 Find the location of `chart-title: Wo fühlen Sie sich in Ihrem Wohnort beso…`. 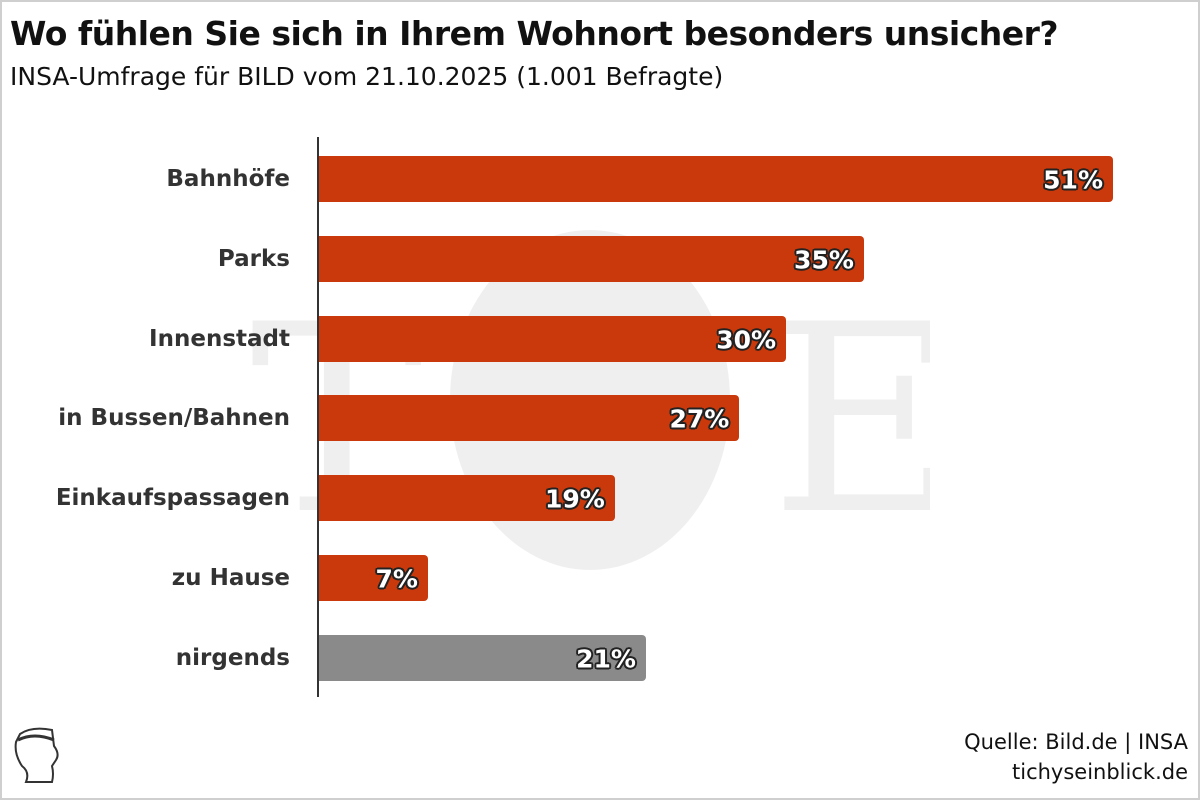

chart-title: Wo fühlen Sie sich in Ihrem Wohnort beso… is located at coordinates (534, 33).